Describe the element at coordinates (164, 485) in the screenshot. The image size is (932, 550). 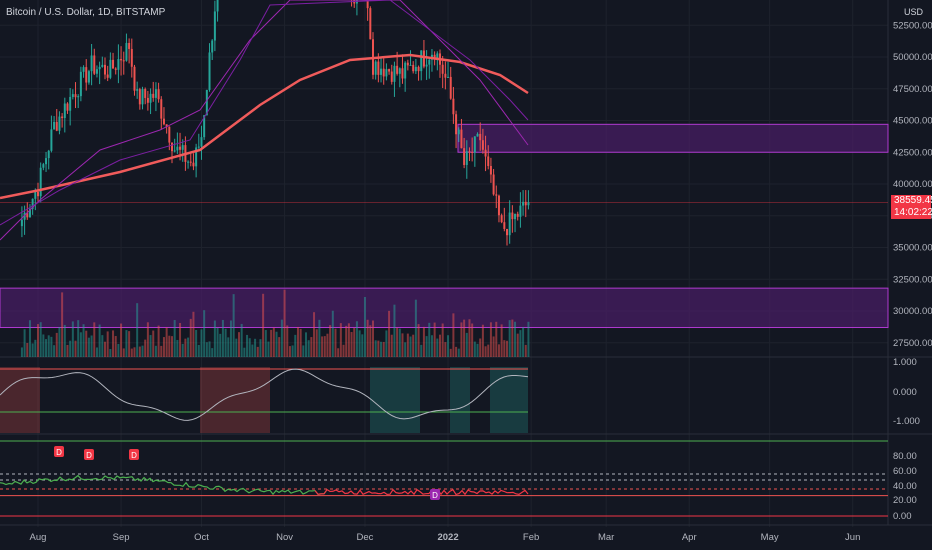
I see `rsi-line-upper` at that location.